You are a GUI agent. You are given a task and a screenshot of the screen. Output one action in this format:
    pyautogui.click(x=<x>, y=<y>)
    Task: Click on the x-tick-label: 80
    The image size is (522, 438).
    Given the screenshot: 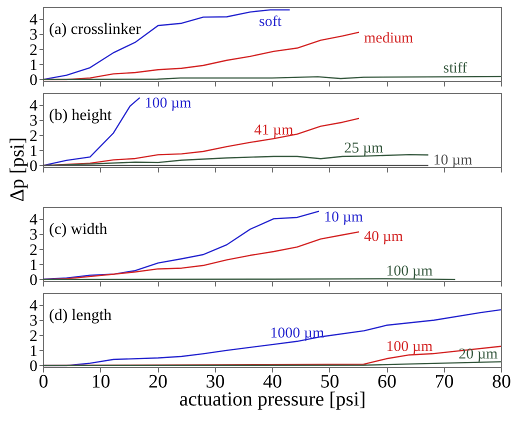 What is the action you would take?
    pyautogui.click(x=501, y=382)
    